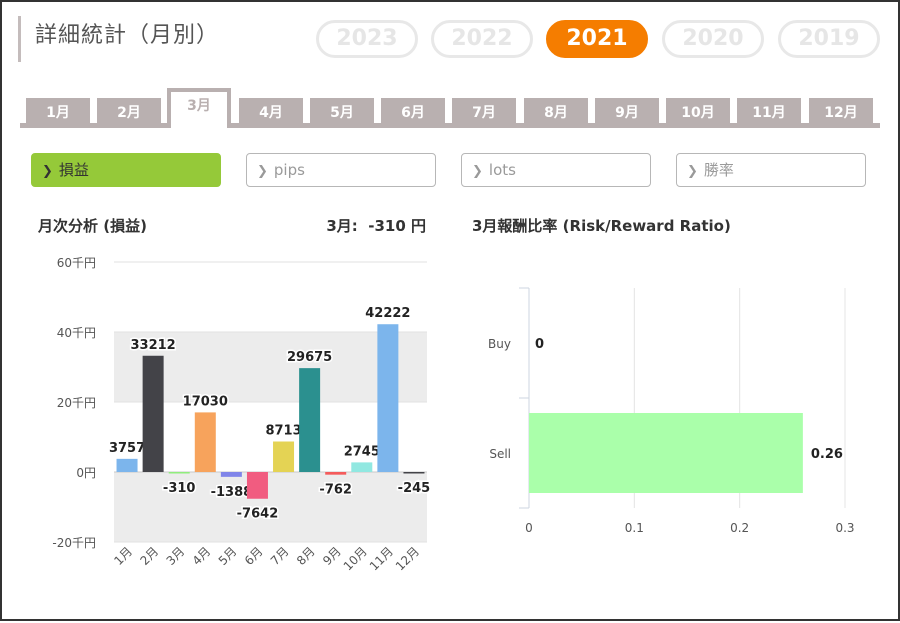 This screenshot has height=623, width=900. Describe the element at coordinates (597, 39) in the screenshot. I see `year-tab-2021: 2021` at that location.